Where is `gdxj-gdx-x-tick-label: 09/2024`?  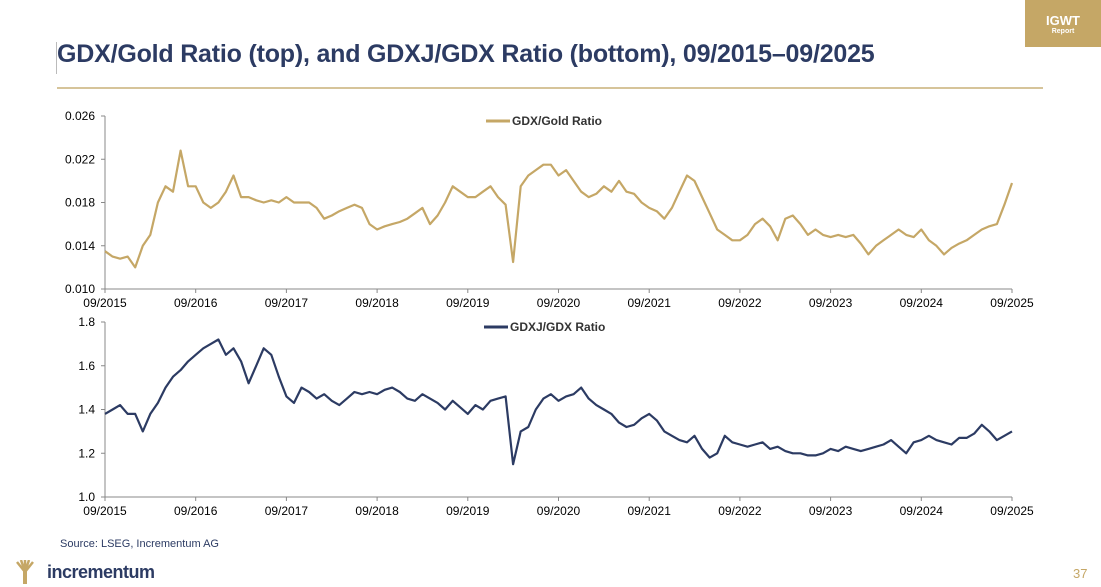
gdxj-gdx-x-tick-label: 09/2024 is located at coordinates (922, 511).